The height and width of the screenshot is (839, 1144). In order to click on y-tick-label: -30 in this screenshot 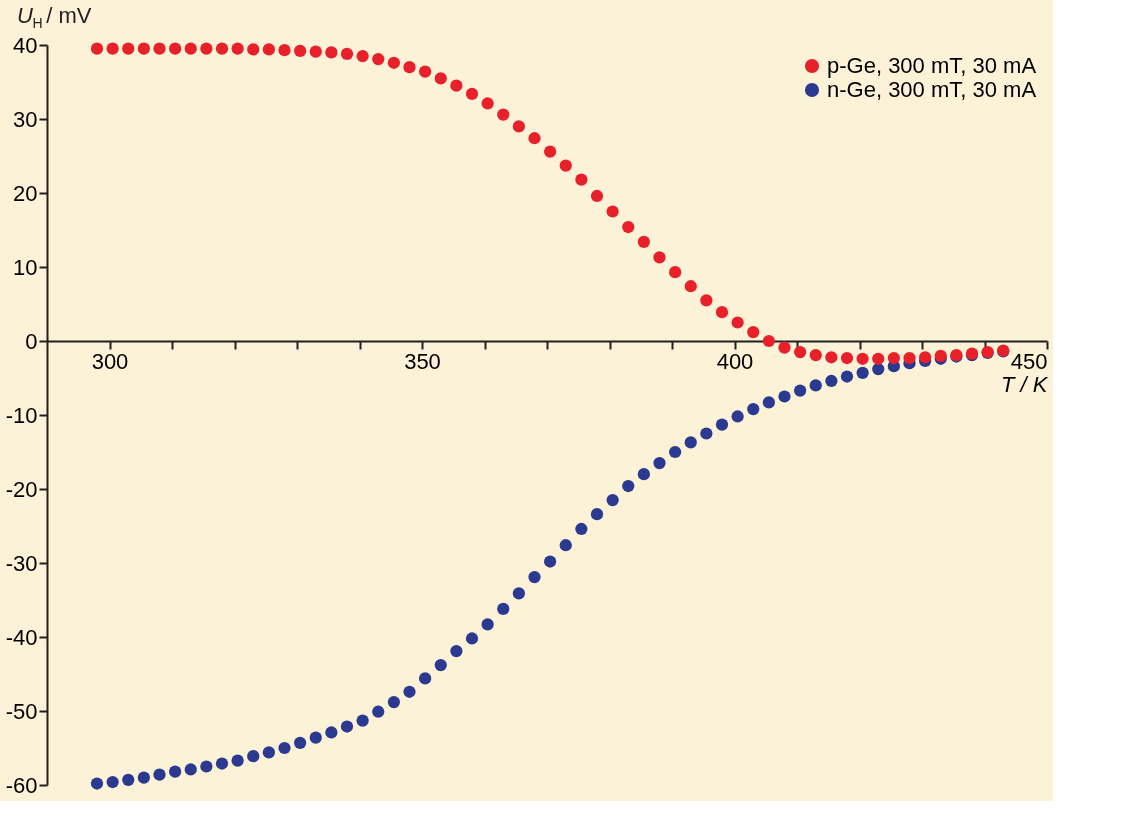, I will do `click(21, 563)`.